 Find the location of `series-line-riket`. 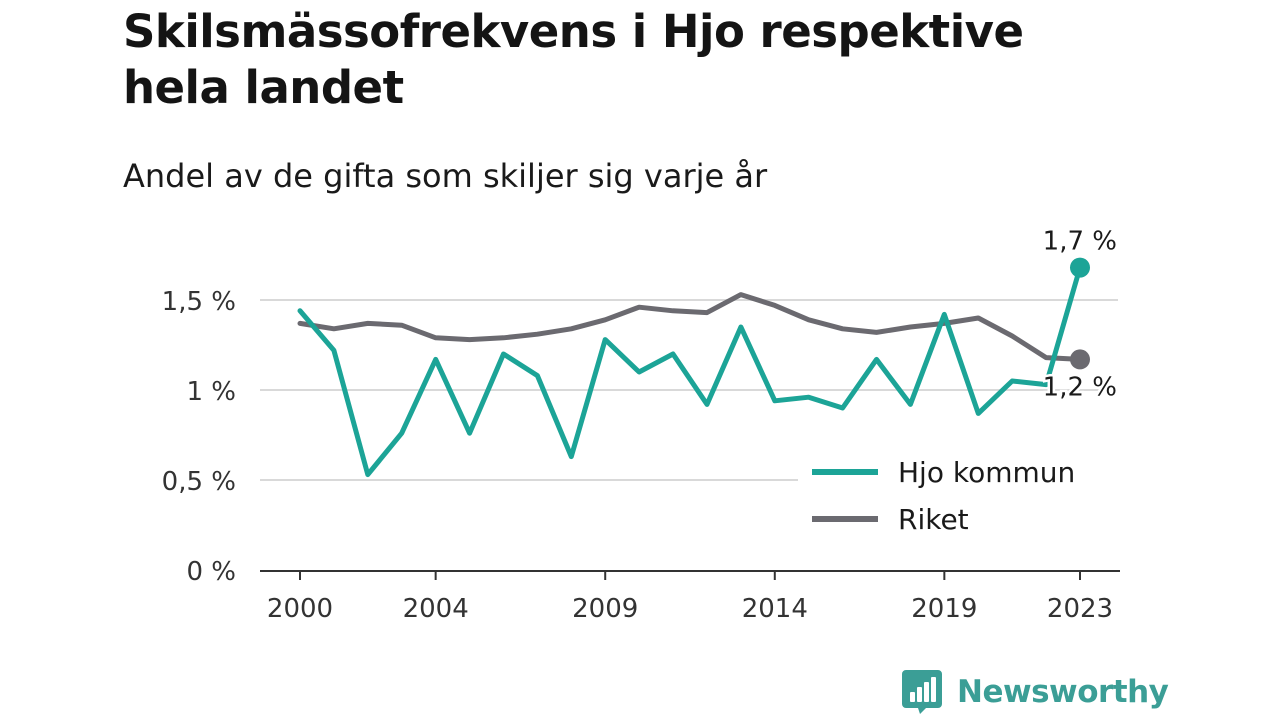

series-line-riket is located at coordinates (690, 327).